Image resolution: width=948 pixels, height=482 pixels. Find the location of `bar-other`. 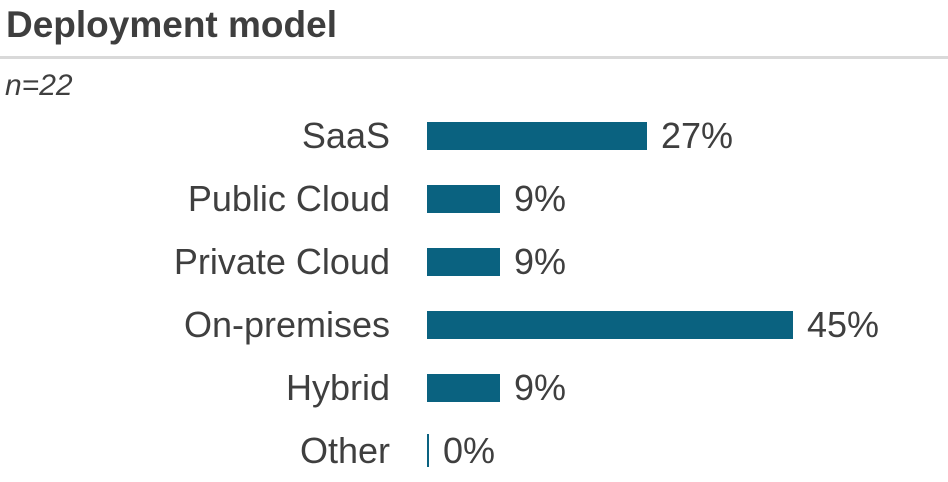

bar-other is located at coordinates (428, 451).